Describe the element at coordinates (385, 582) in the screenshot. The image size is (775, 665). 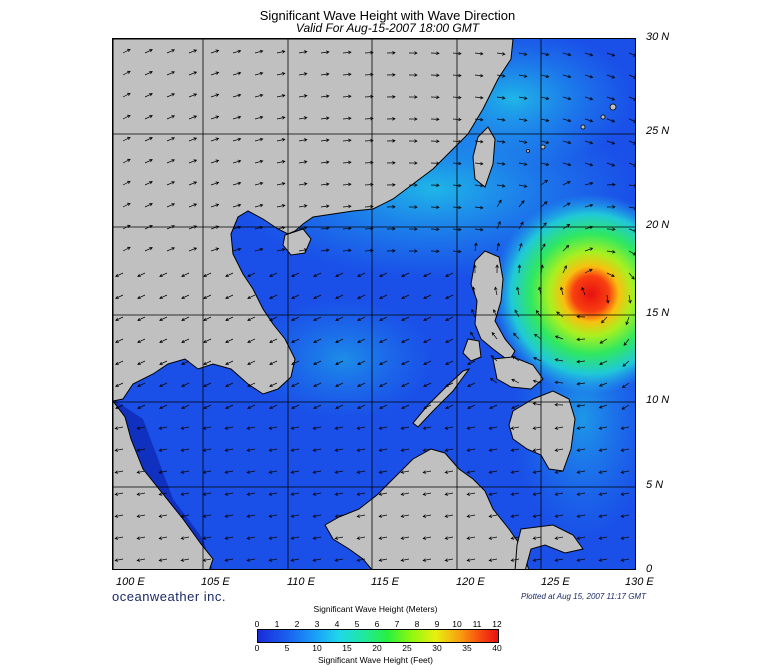
I see `lon-label-115e: 115 E` at that location.